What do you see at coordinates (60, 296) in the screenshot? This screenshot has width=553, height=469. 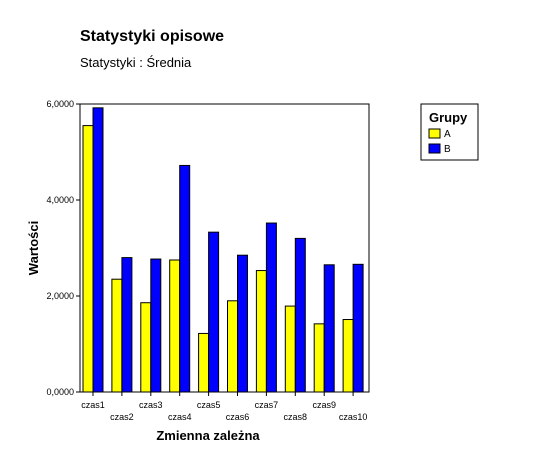 I see `y-tick-label: 2,0000` at bounding box center [60, 296].